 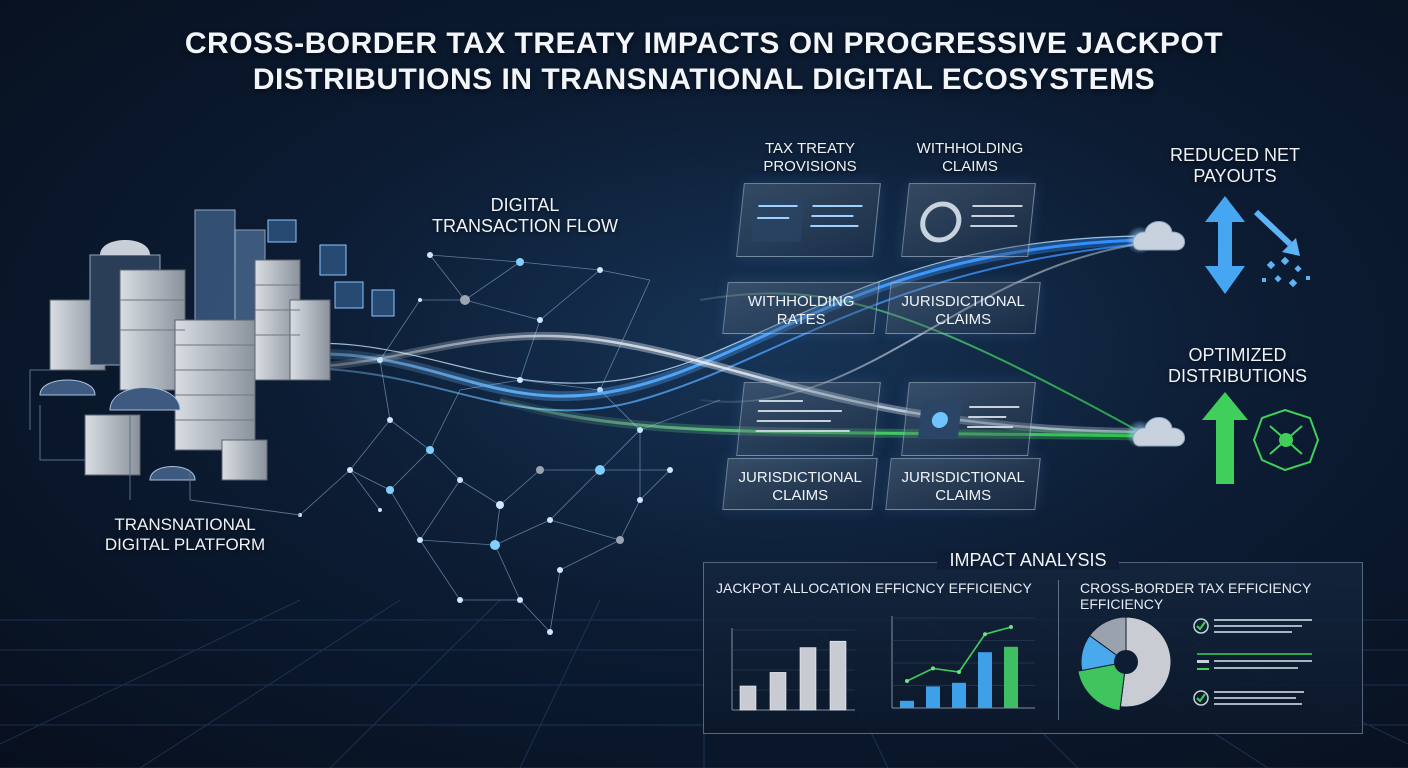 I want to click on mid-left-screen, so click(x=808, y=419).